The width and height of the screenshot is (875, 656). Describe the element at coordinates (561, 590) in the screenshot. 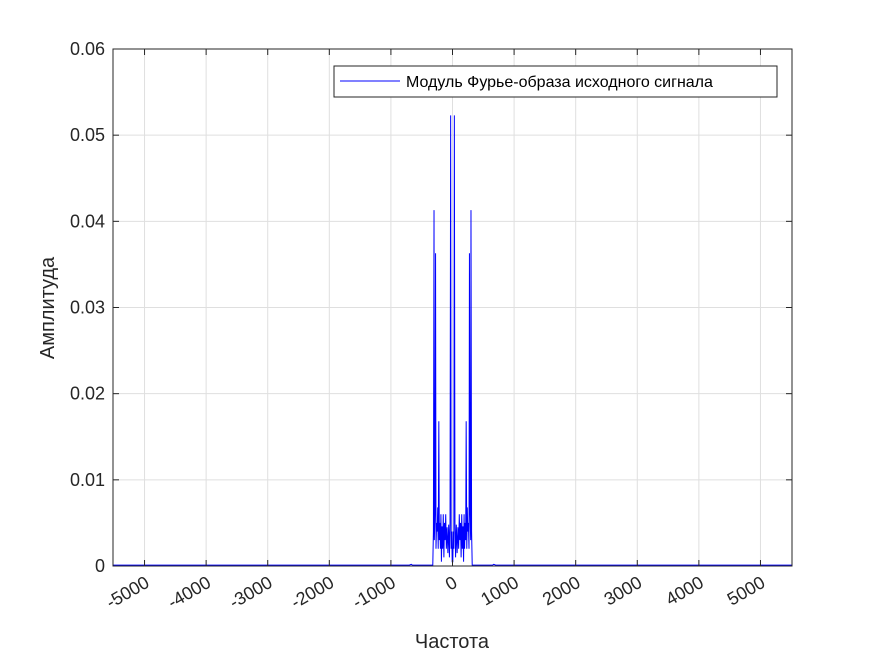

I see `x-tick-label: 2000` at that location.